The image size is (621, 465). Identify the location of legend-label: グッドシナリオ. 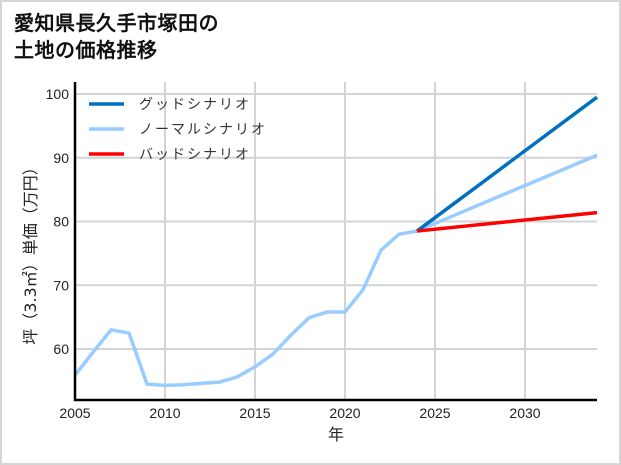
(195, 105).